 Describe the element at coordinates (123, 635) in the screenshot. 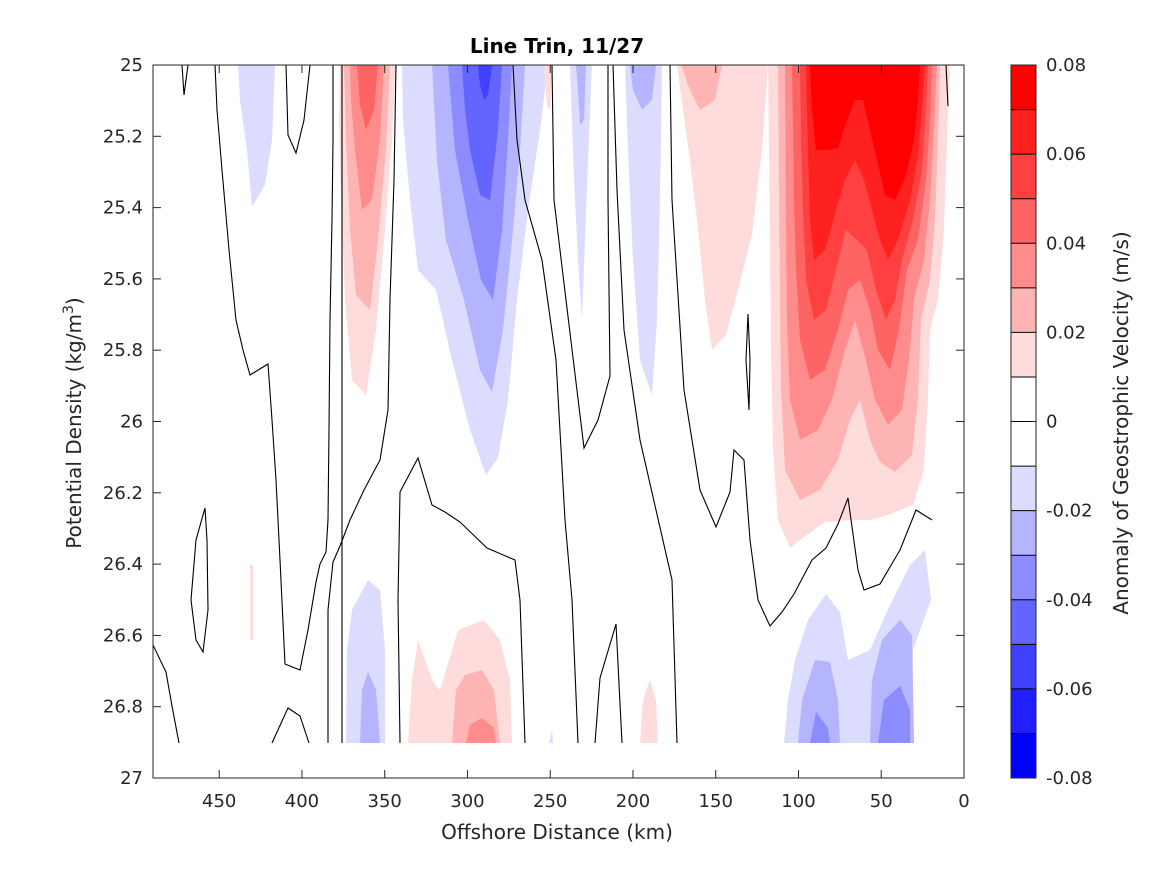

I see `y-tick-label: 26.6` at that location.